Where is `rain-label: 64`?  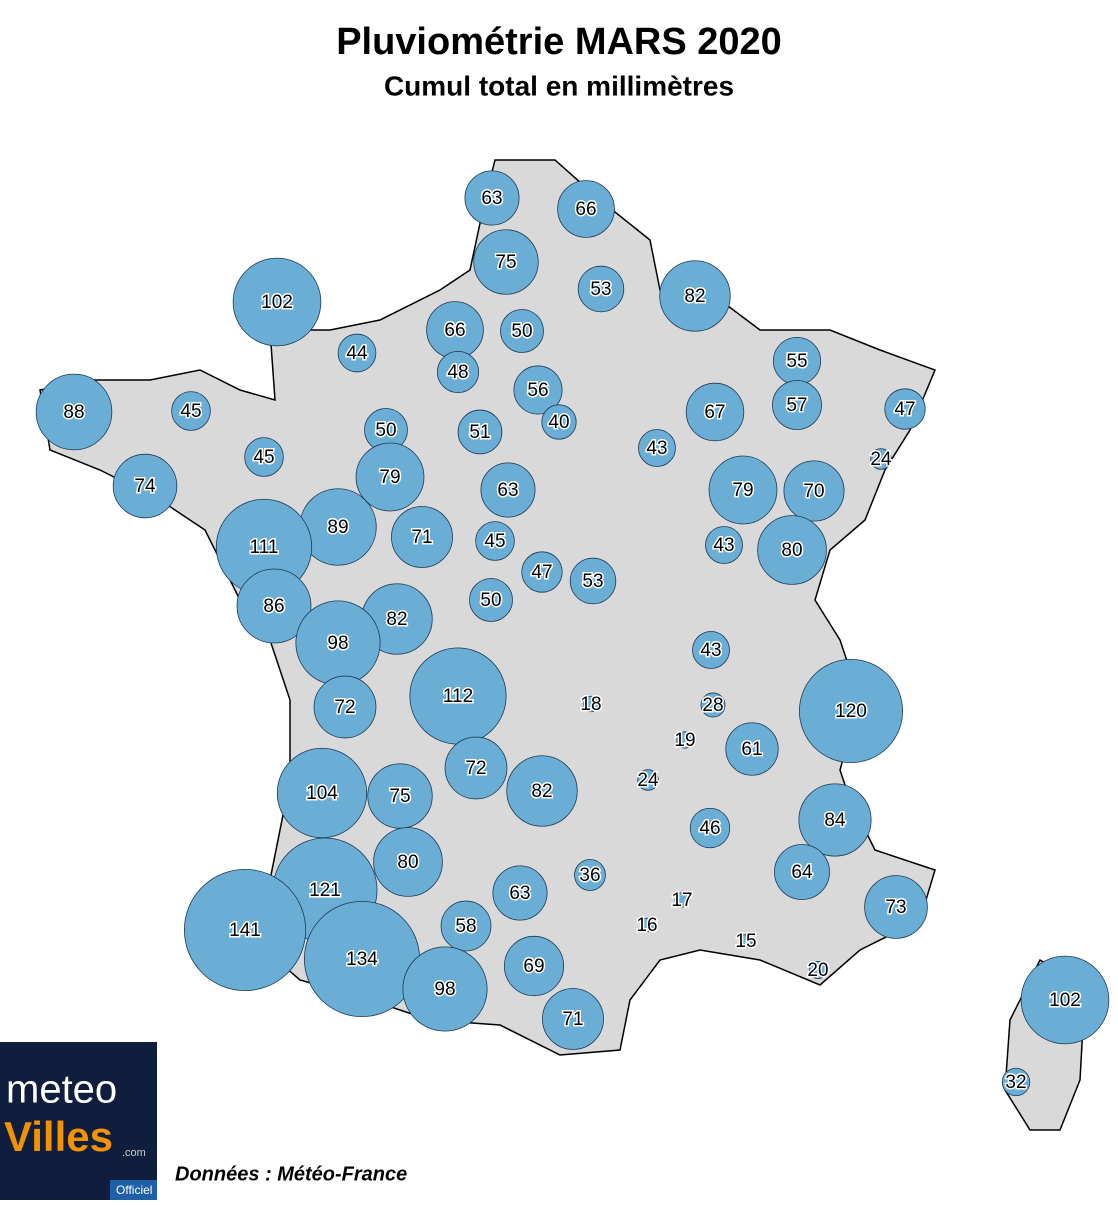
rain-label: 64 is located at coordinates (802, 872).